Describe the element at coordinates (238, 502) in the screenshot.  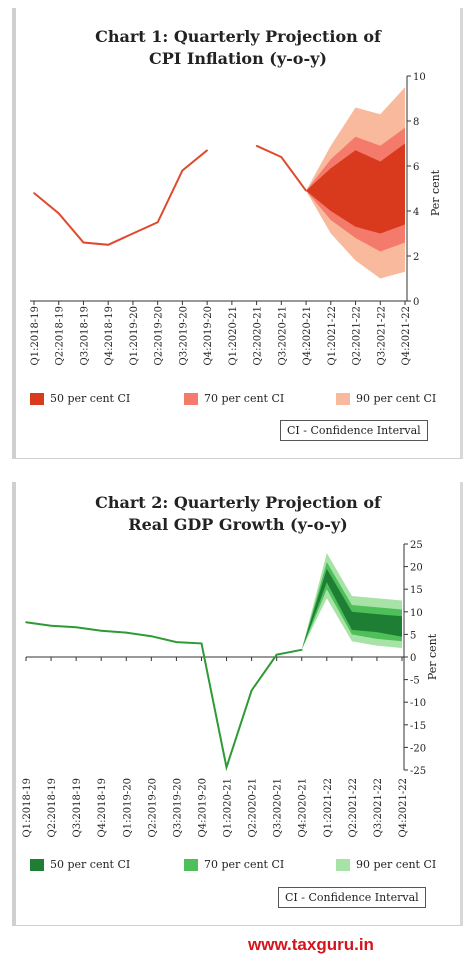
I see `chart-2-title-line1: Chart 2: Quarterly Projection of` at that location.